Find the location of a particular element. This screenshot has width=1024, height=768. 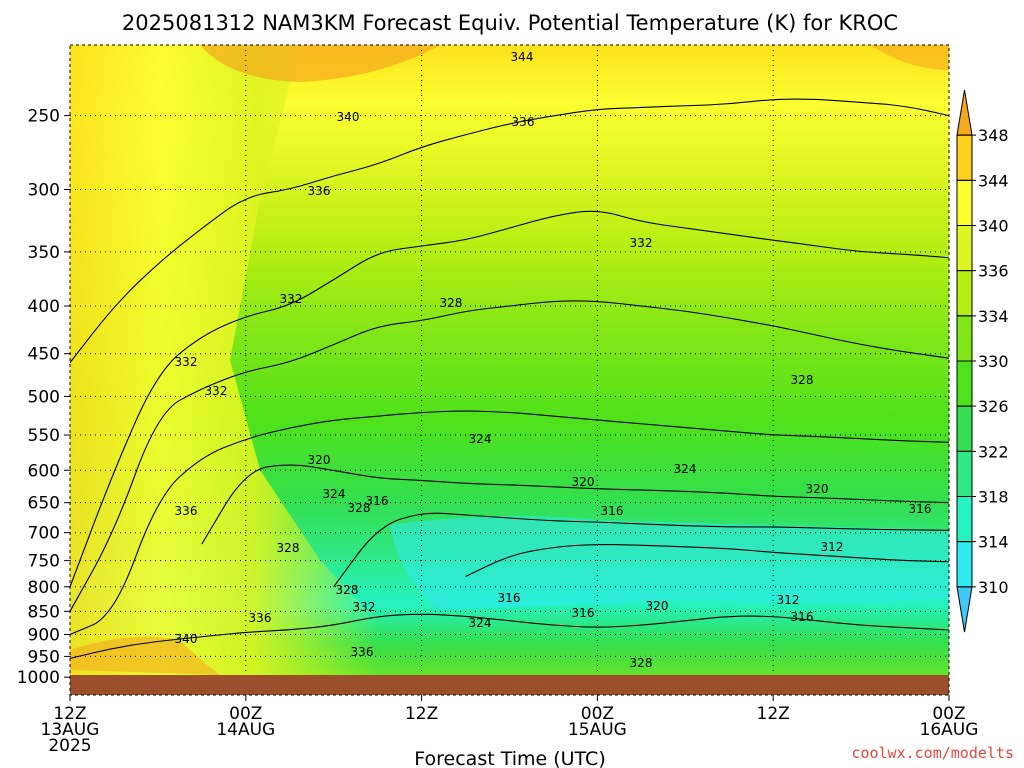

x-tick-label: 15AUG is located at coordinates (597, 730).